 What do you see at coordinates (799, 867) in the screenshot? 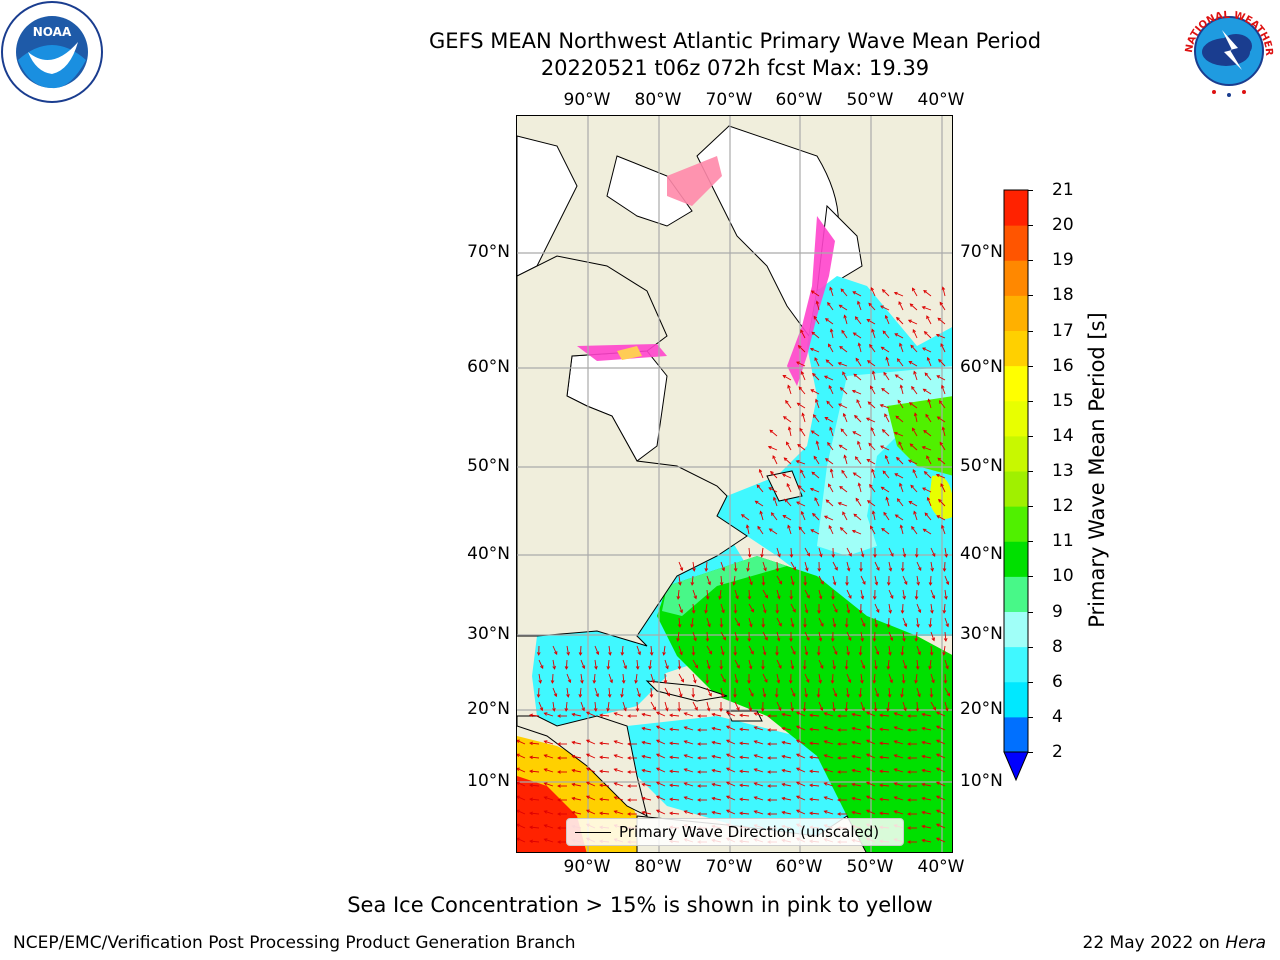
I see `lon-label-bottom-60w: 60°W` at bounding box center [799, 867].